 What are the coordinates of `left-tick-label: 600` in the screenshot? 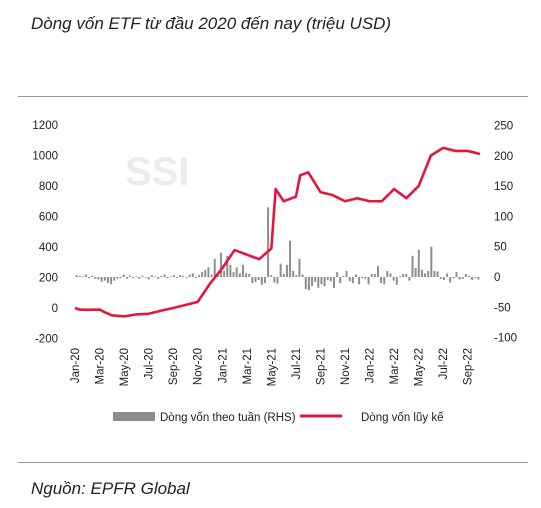 It's located at (48, 218).